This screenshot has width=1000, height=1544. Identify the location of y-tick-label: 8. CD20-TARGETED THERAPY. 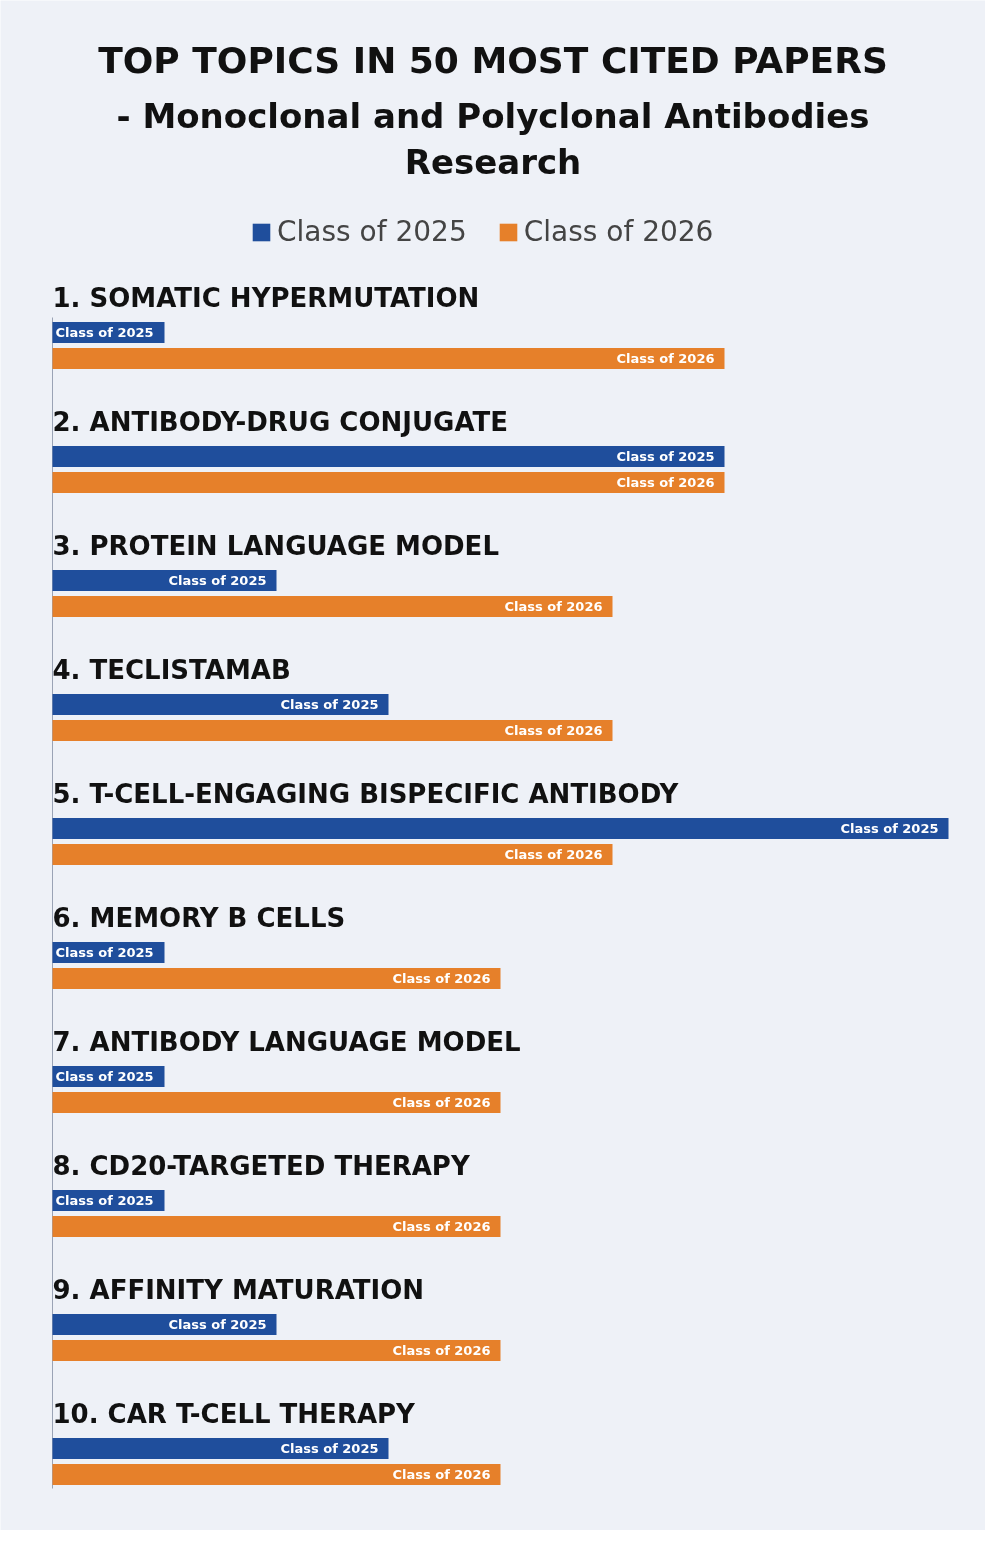
(261, 1165).